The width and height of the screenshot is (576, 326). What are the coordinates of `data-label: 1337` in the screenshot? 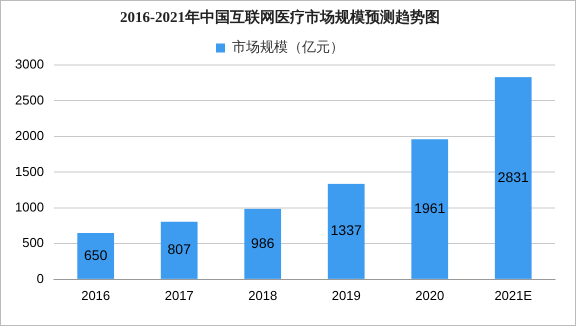 It's located at (346, 230).